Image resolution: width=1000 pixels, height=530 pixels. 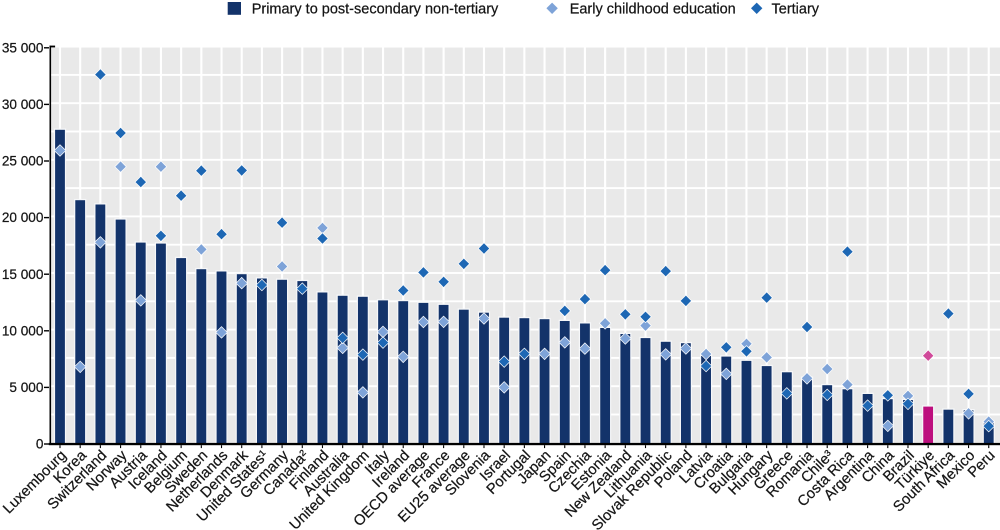 What do you see at coordinates (26, 387) in the screenshot?
I see `svg-text: 5 000` at bounding box center [26, 387].